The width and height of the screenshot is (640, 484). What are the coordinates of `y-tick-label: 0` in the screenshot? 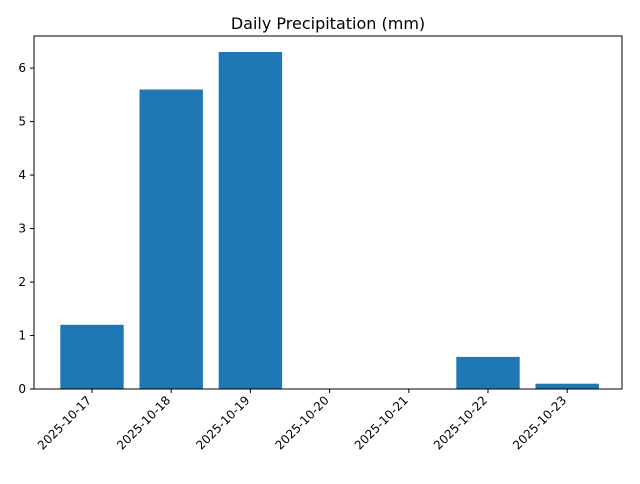 It's located at (22, 389).